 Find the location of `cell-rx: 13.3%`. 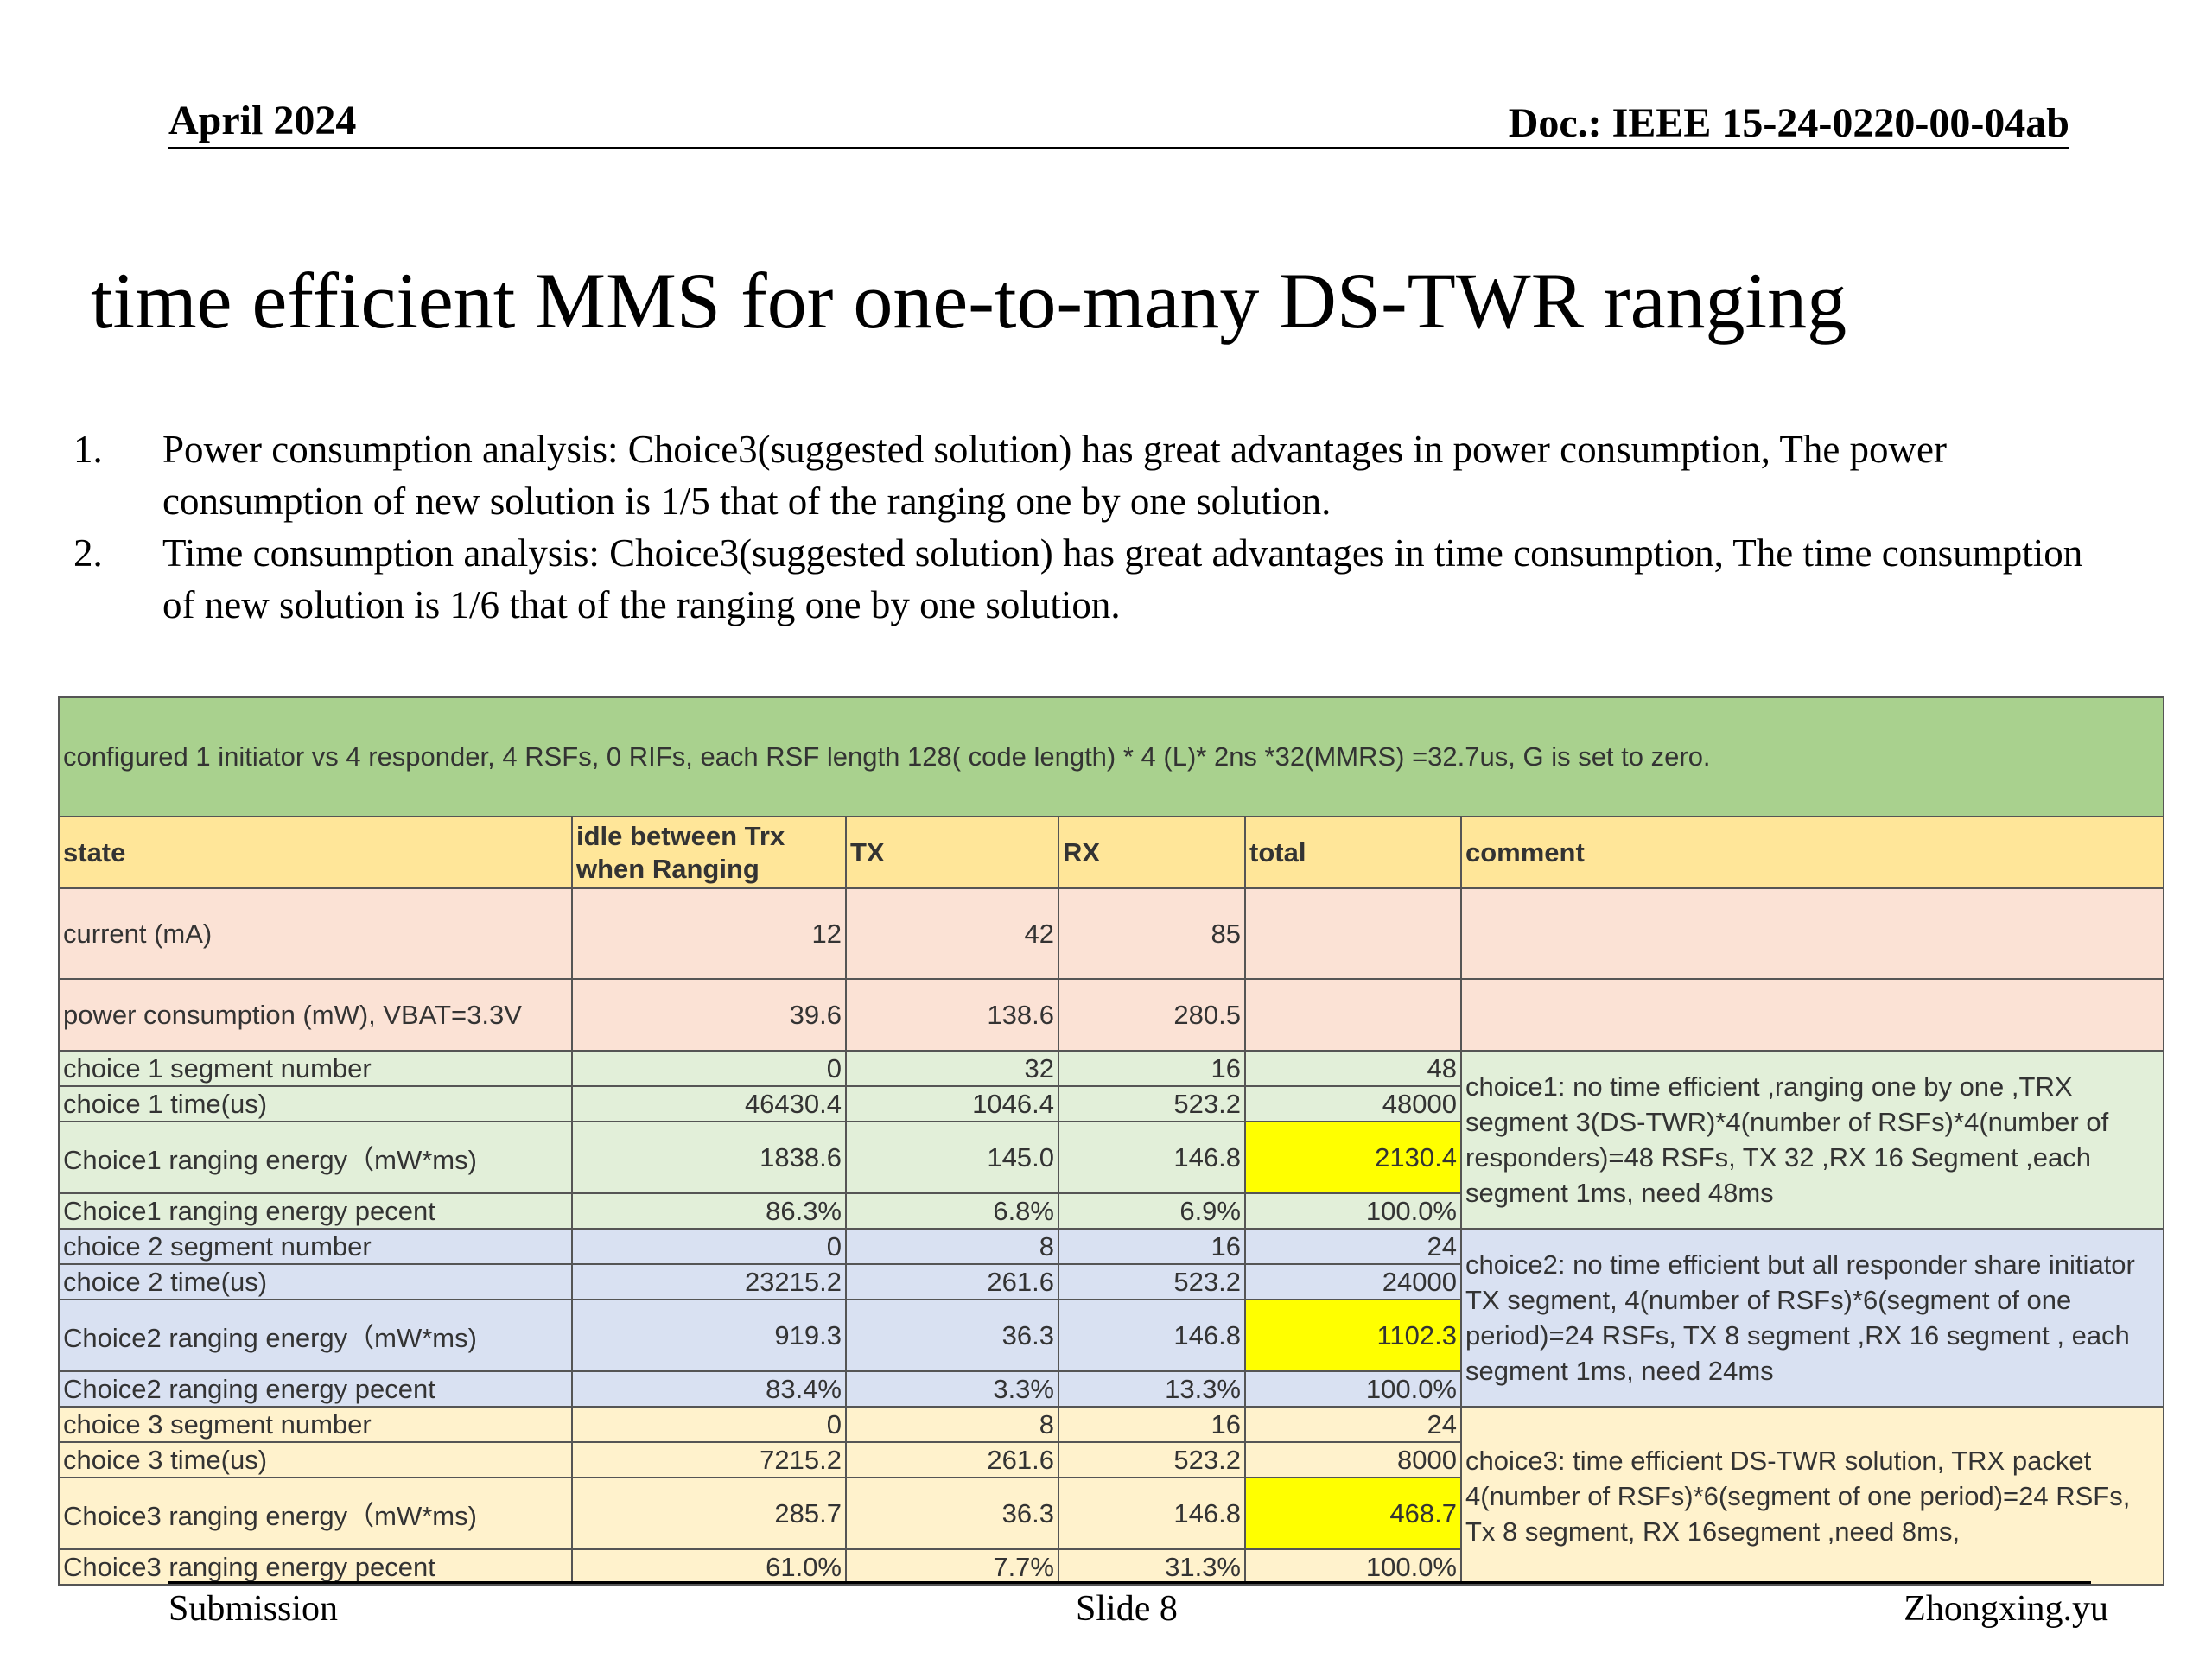

cell-rx: 13.3% is located at coordinates (1152, 1389).